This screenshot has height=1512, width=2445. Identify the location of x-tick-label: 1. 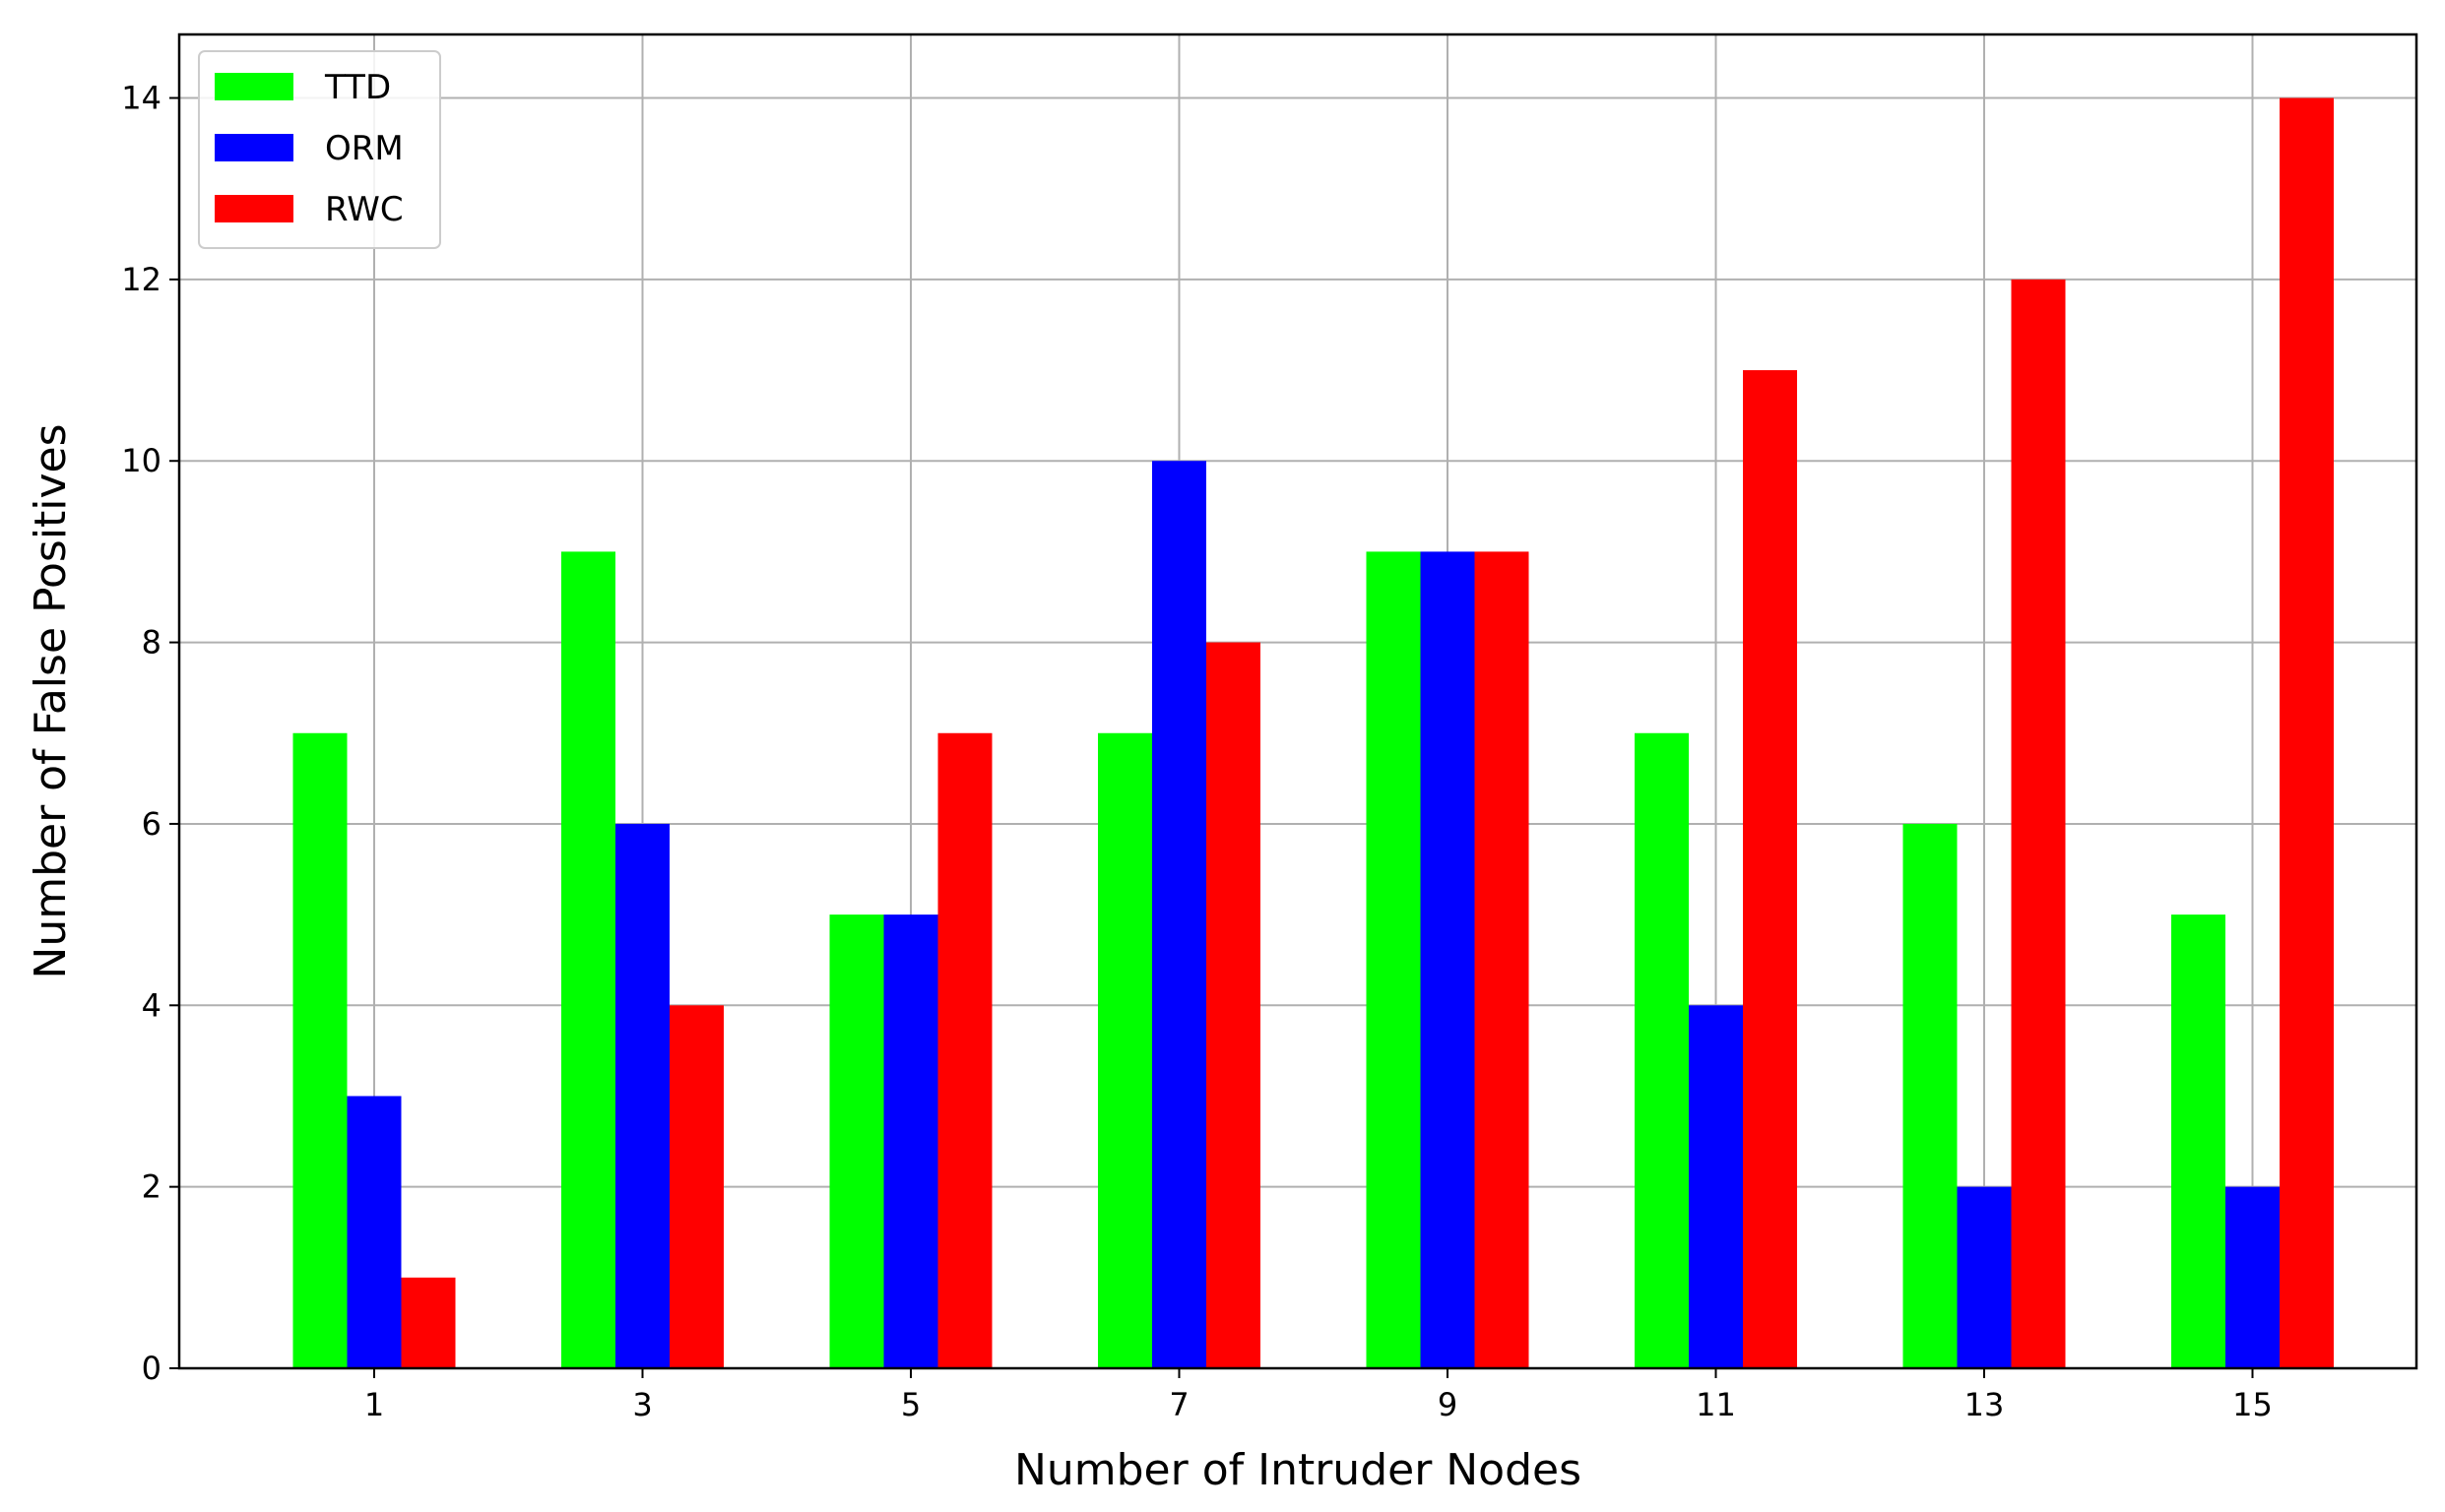
(374, 1404).